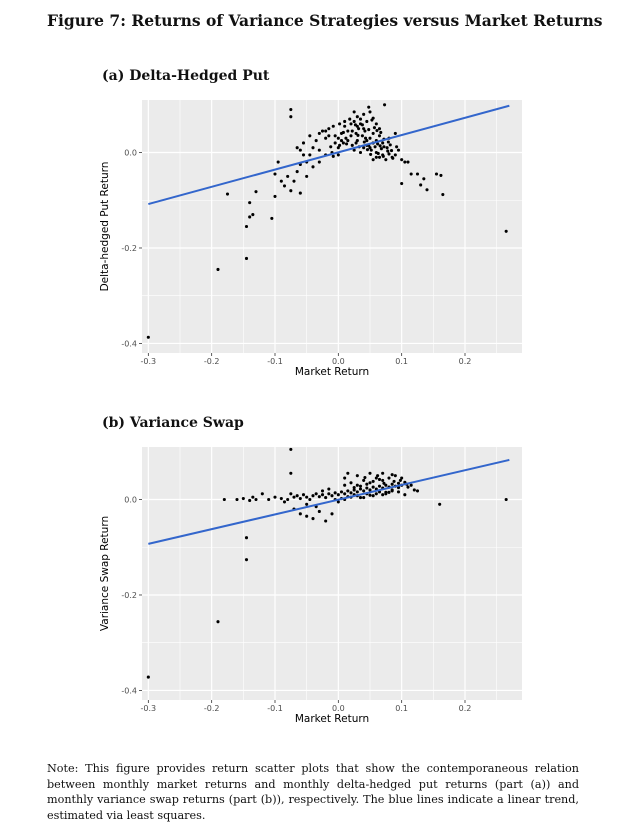 The width and height of the screenshot is (635, 840). Describe the element at coordinates (186, 76) in the screenshot. I see `panel-a-title: (a) Delta-Hedged Put` at that location.